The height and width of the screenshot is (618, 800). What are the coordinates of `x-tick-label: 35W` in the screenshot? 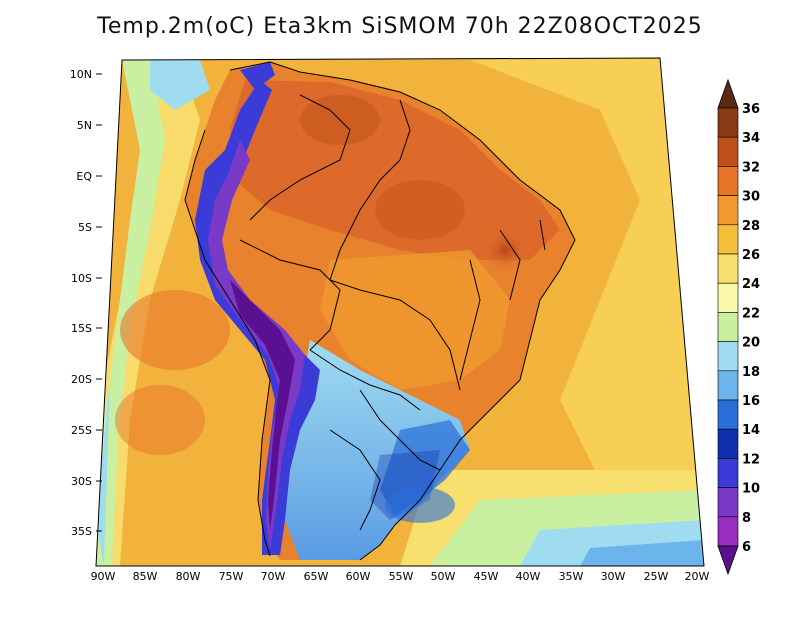 It's located at (571, 576).